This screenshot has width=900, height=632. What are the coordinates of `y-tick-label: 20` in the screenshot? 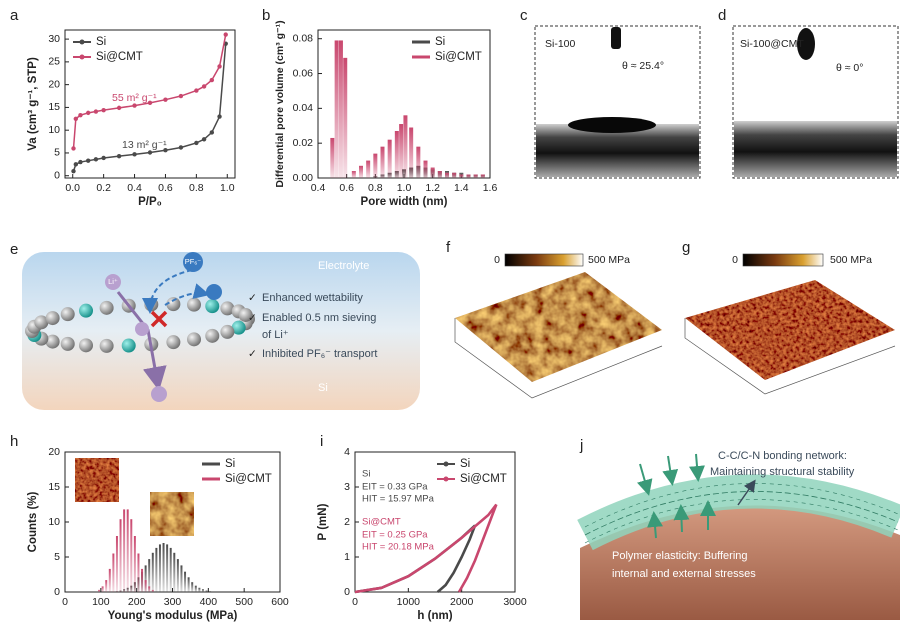 It's located at (54, 84).